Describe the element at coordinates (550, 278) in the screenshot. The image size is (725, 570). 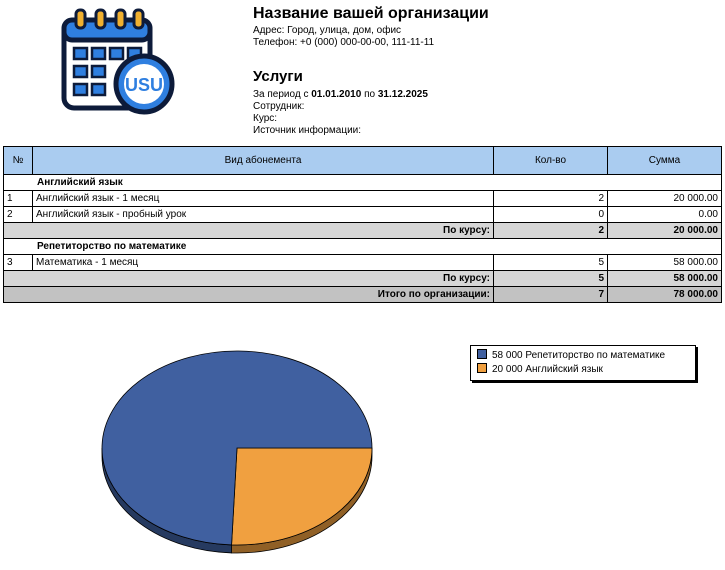
I see `subtotal-qty: 5` at that location.